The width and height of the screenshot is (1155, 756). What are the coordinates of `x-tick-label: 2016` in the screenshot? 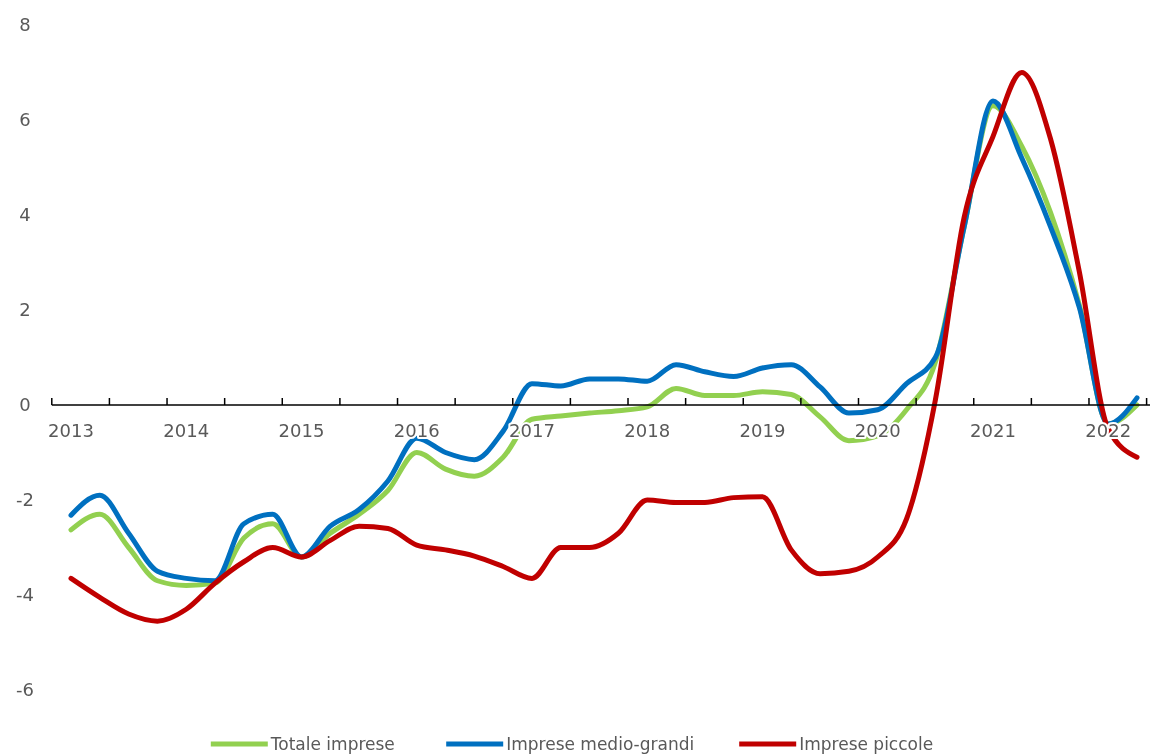 It's located at (416, 430).